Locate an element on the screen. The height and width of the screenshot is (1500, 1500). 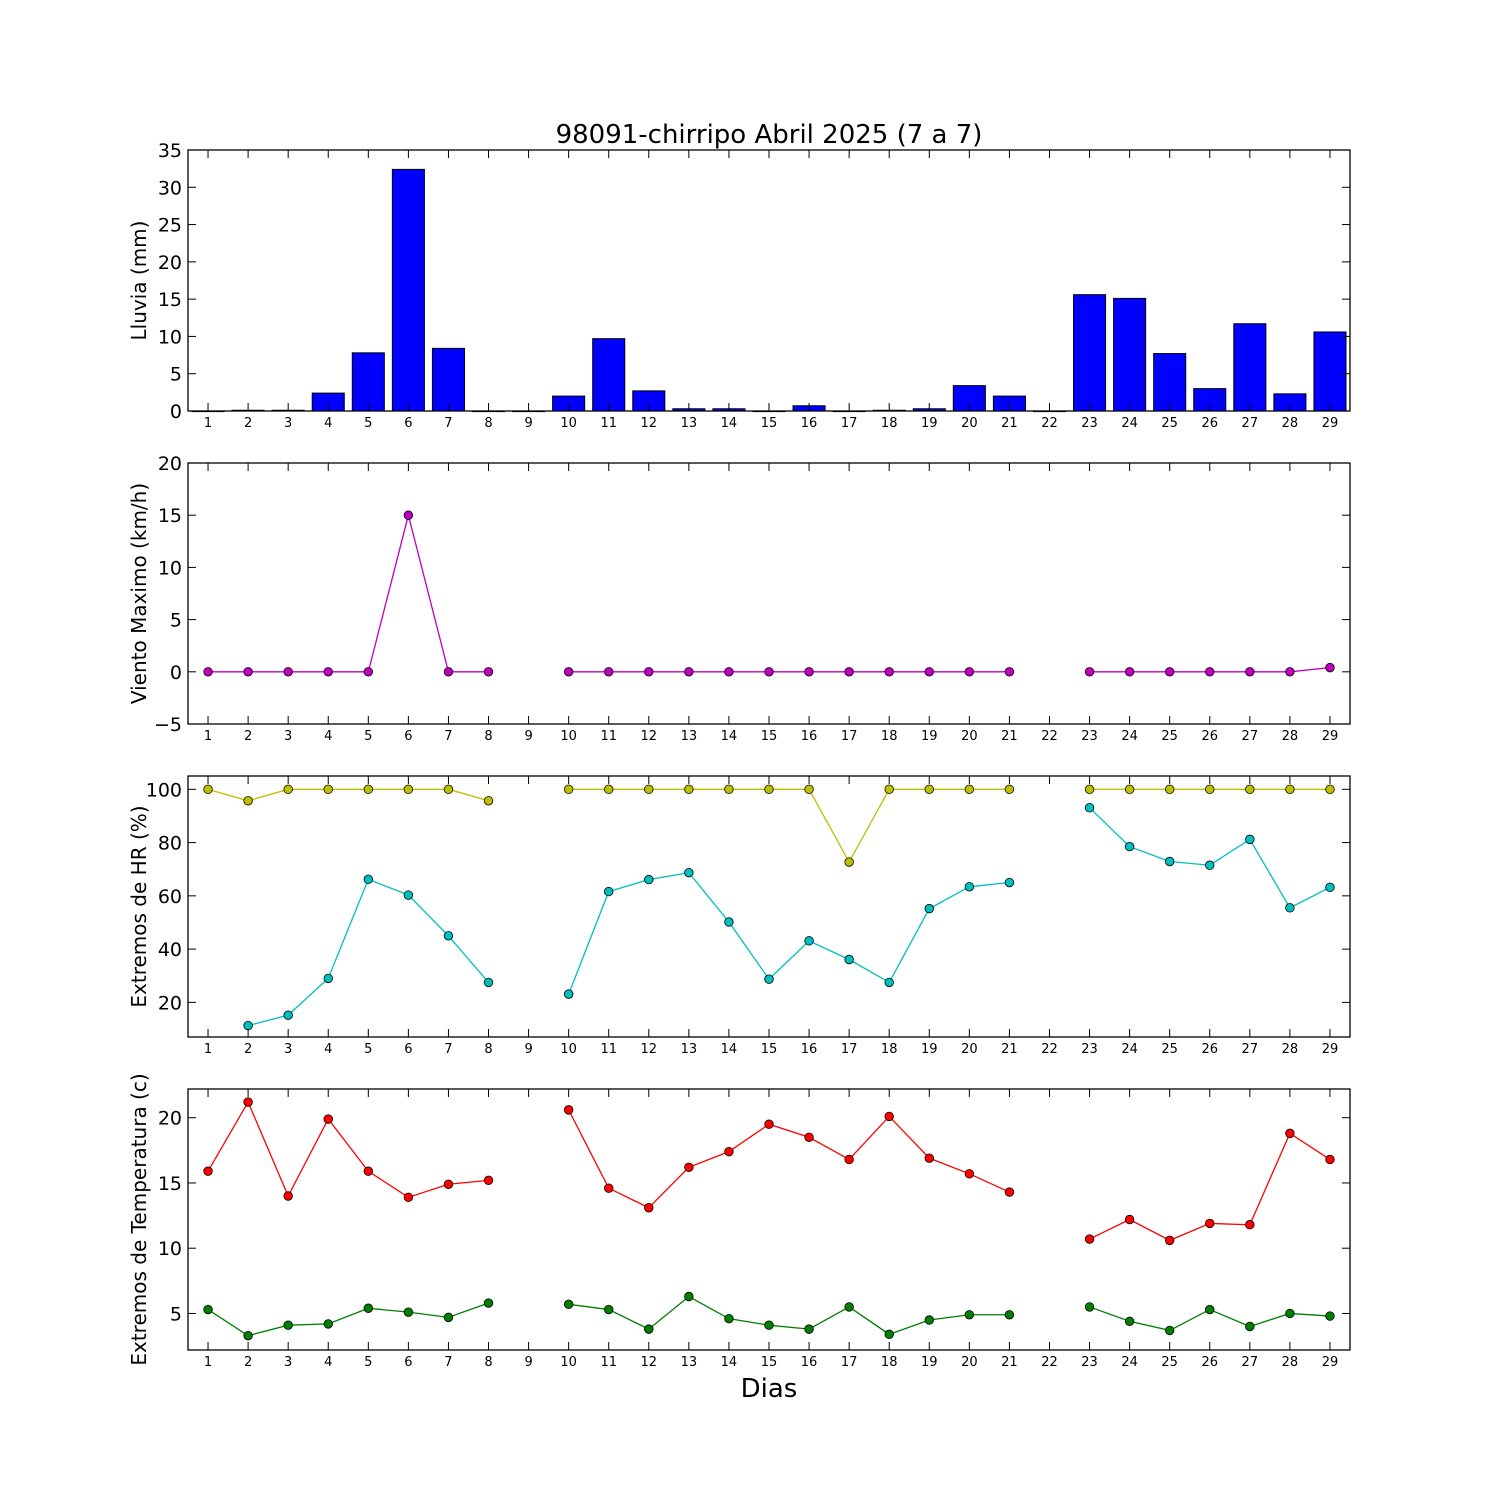
x-tick-label: 29 is located at coordinates (1330, 1049).